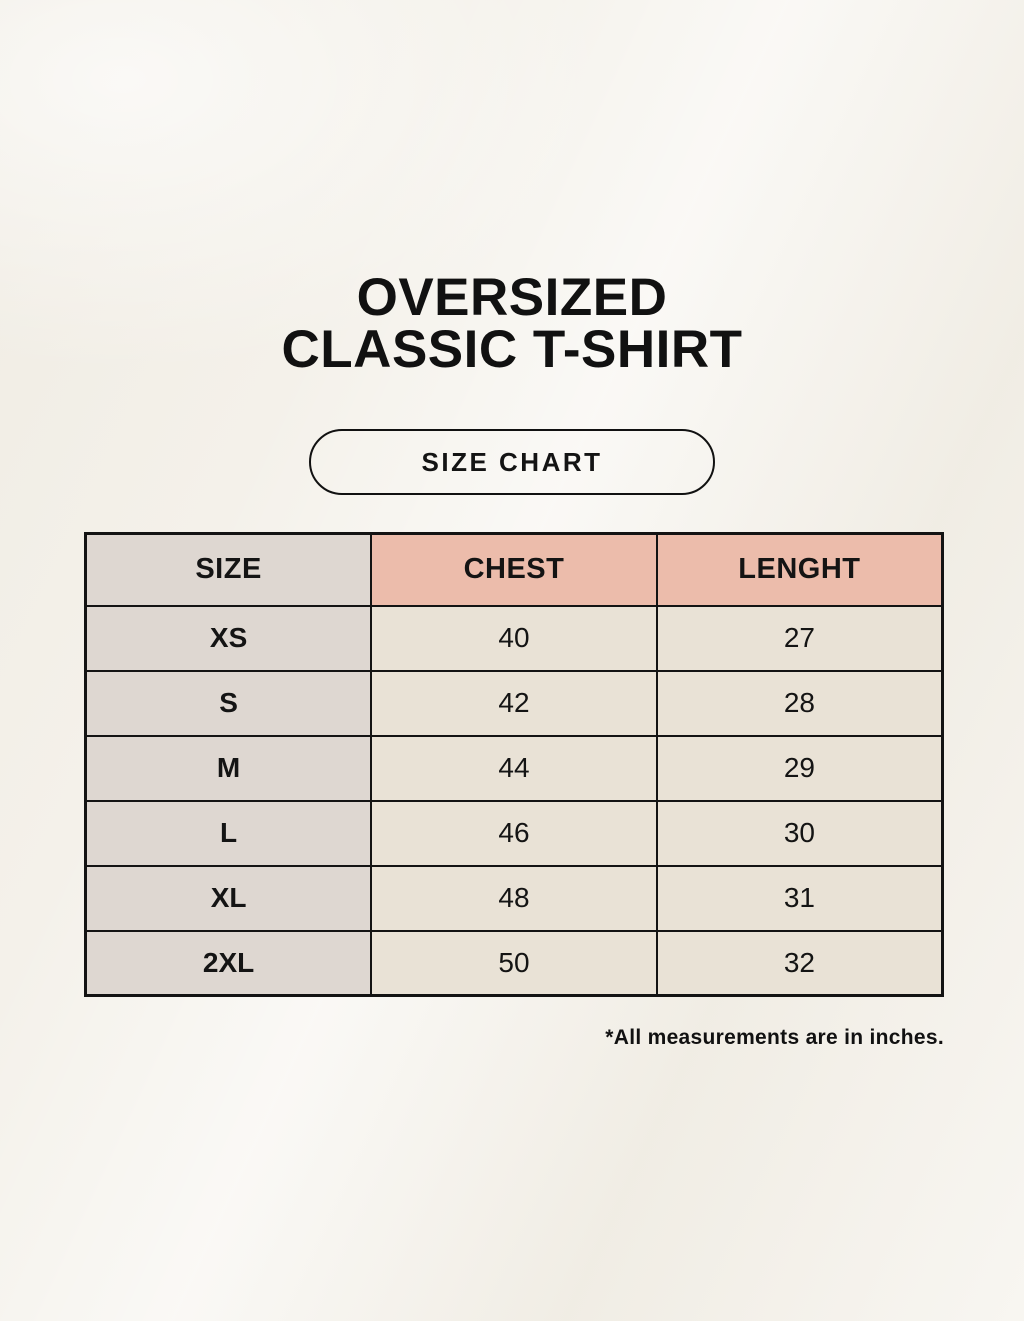 The image size is (1024, 1321). Describe the element at coordinates (799, 833) in the screenshot. I see `length-cell: 30` at that location.